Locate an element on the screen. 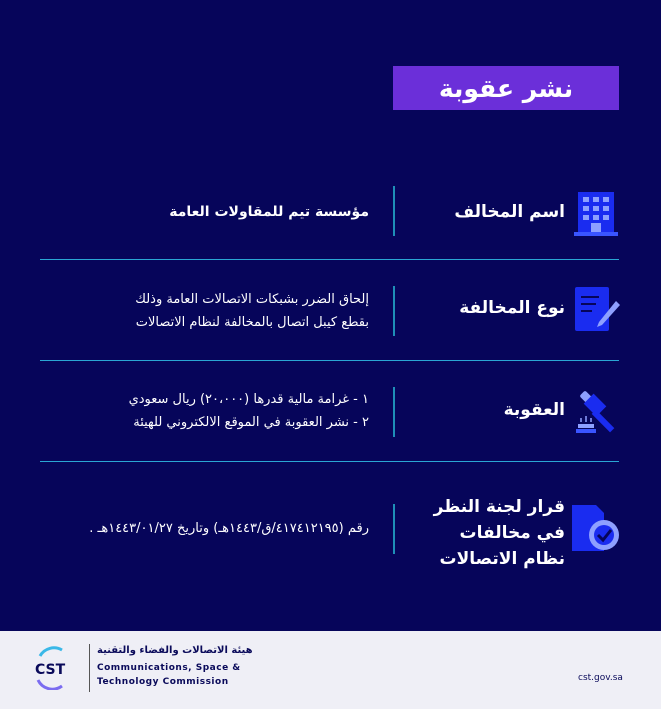 This screenshot has width=661, height=709. org-english-line-2: Technology Commission is located at coordinates (163, 682).